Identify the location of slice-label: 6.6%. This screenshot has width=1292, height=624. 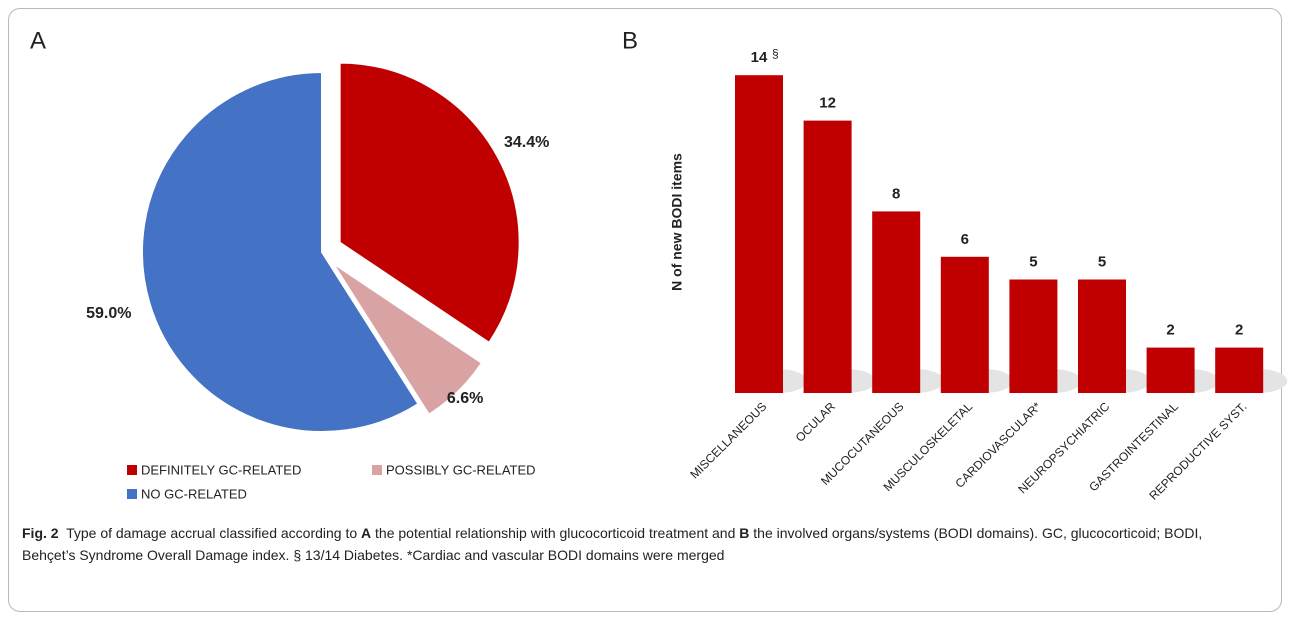
(465, 398).